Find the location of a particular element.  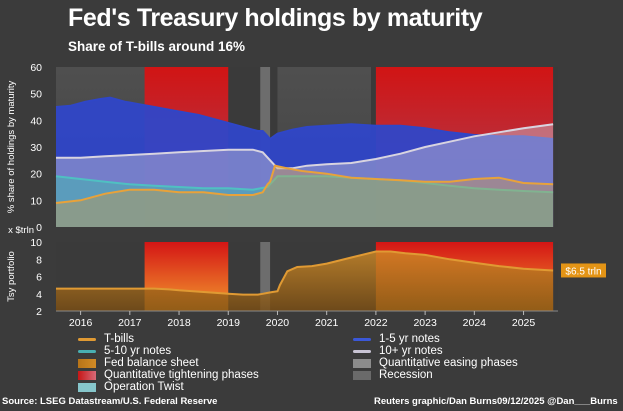

legend-swatch-tbills is located at coordinates (87, 339).